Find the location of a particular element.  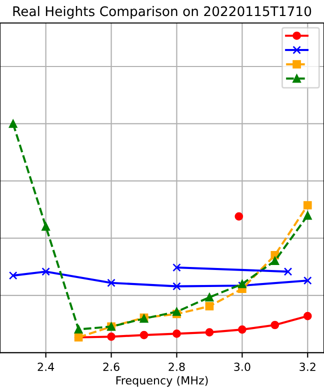

chart-title: Real Heights Comparison on 20220115T1710 is located at coordinates (162, 12).